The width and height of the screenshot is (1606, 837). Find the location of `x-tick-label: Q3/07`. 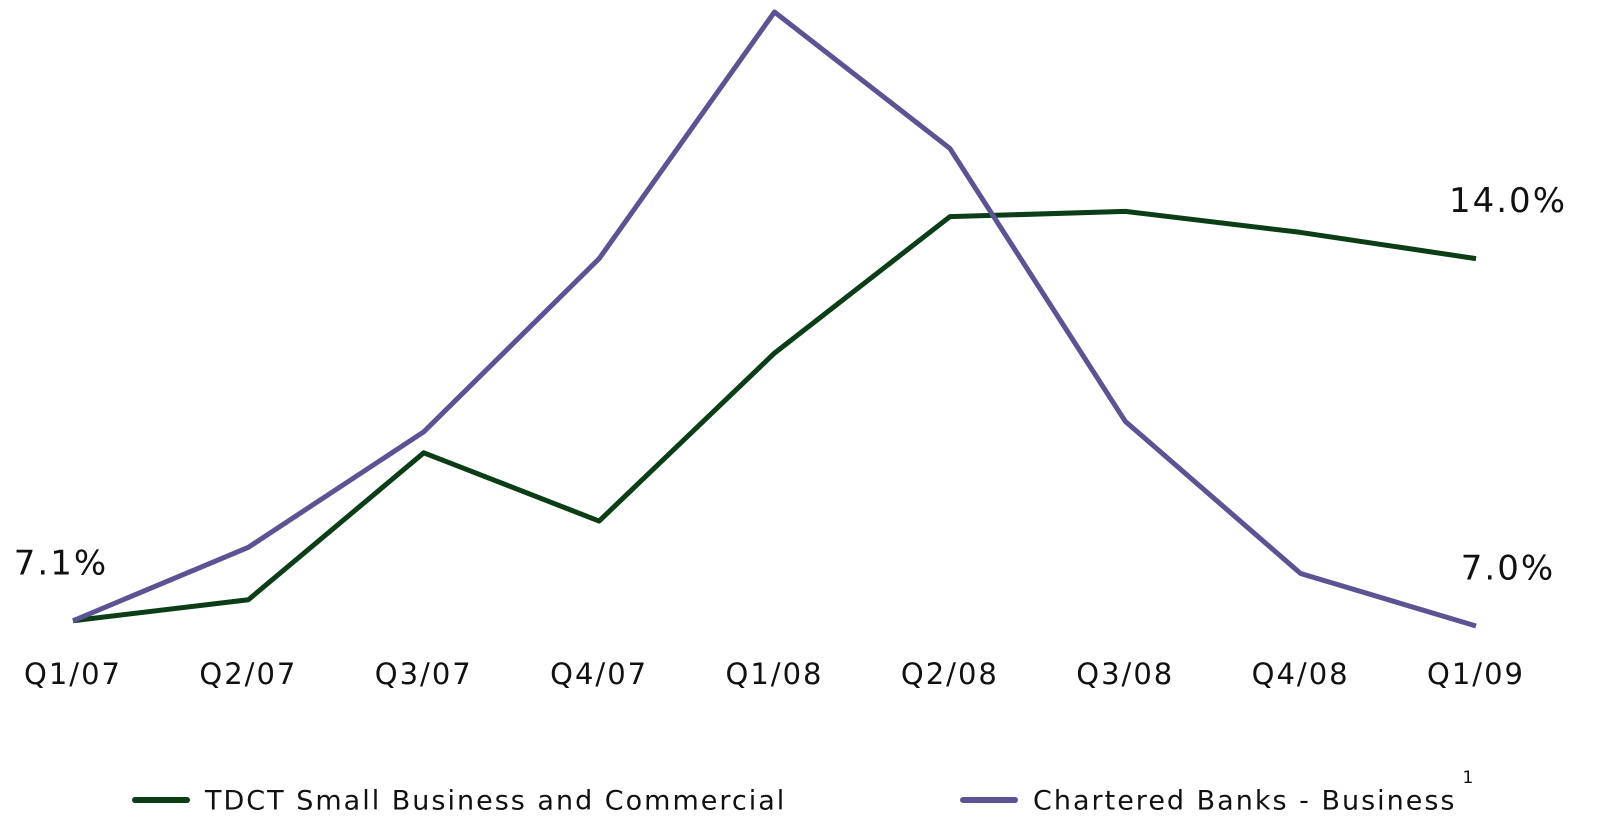

x-tick-label: Q3/07 is located at coordinates (424, 674).